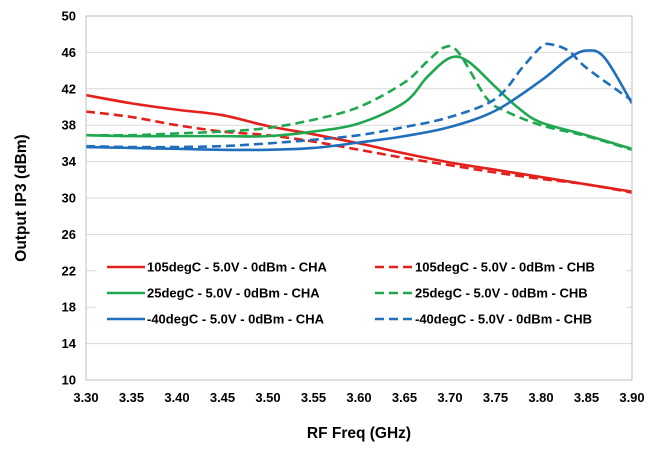 The width and height of the screenshot is (662, 450). I want to click on y-tick-label: 38, so click(69, 125).